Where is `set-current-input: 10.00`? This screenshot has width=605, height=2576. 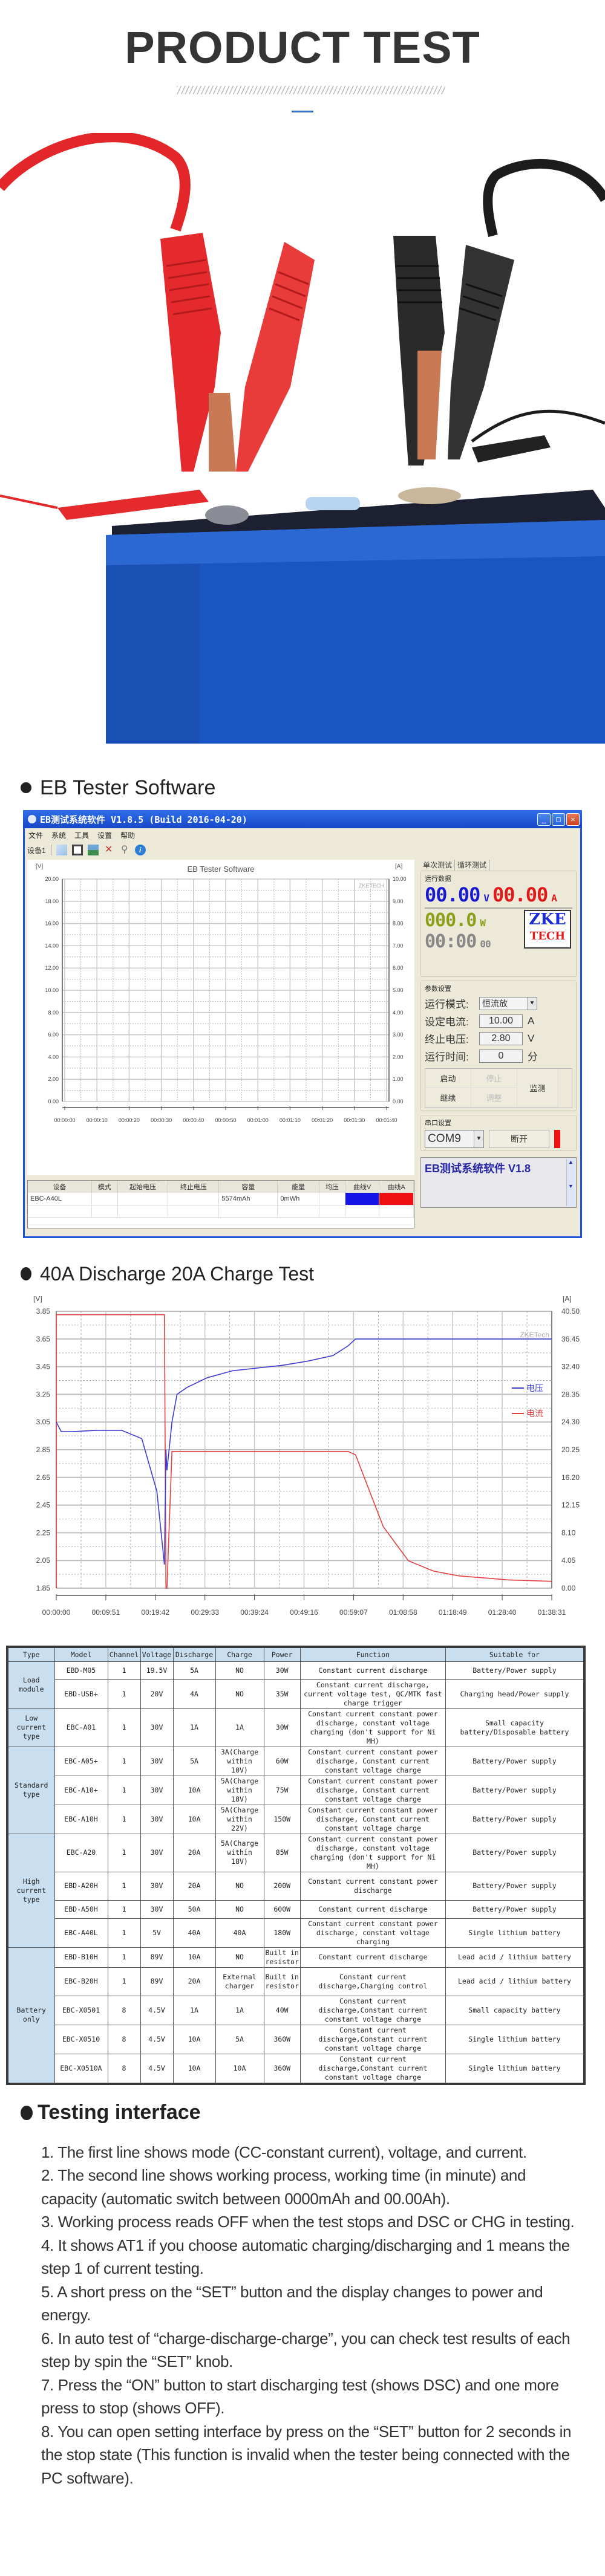
set-current-input: 10.00 is located at coordinates (501, 1021).